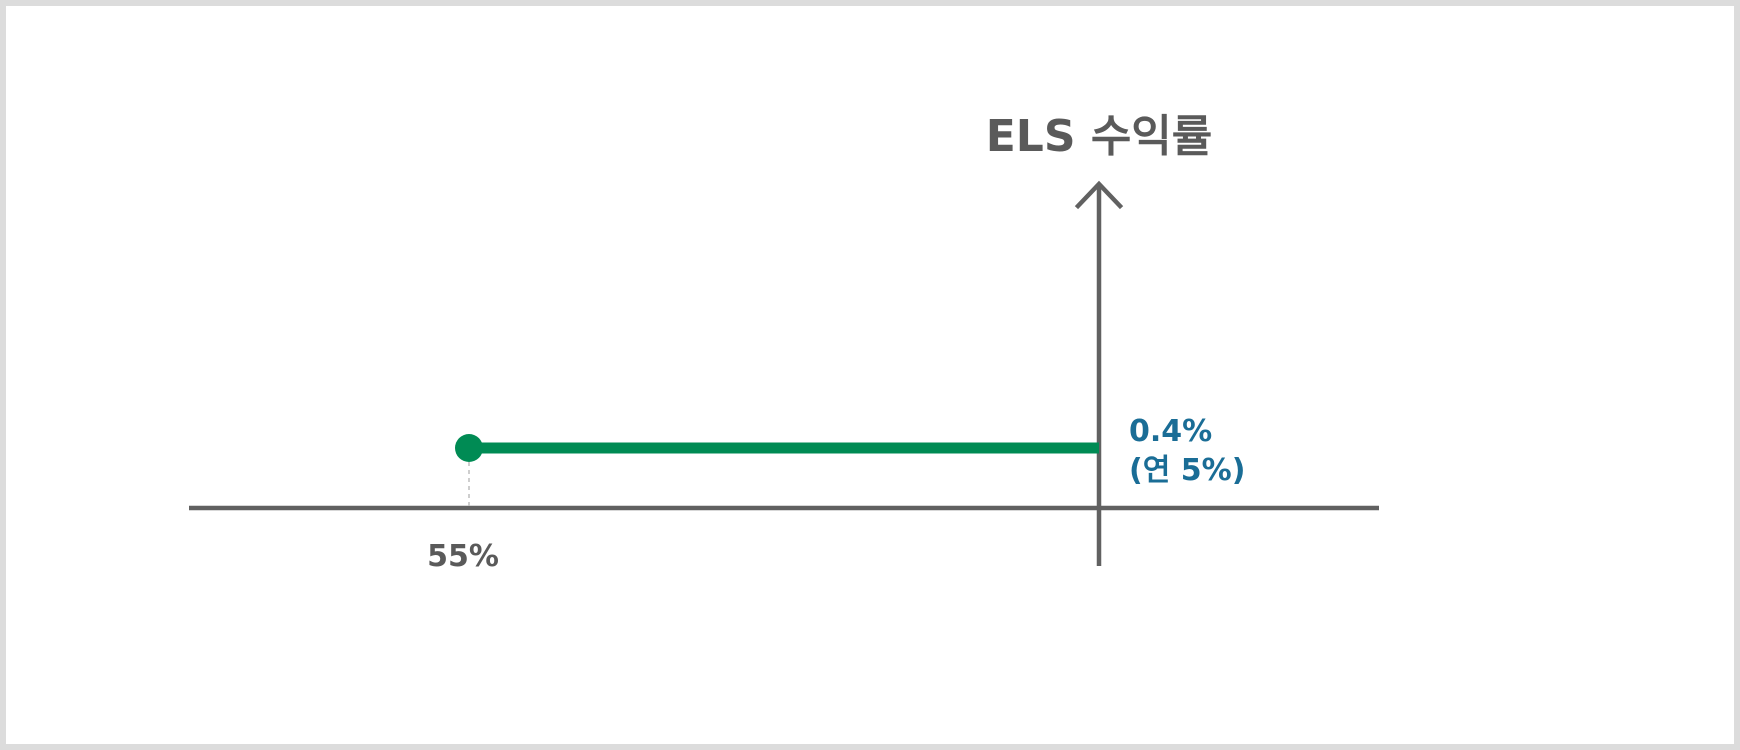  Describe the element at coordinates (1187, 470) in the screenshot. I see `value-label-annual: (연 5%)` at that location.